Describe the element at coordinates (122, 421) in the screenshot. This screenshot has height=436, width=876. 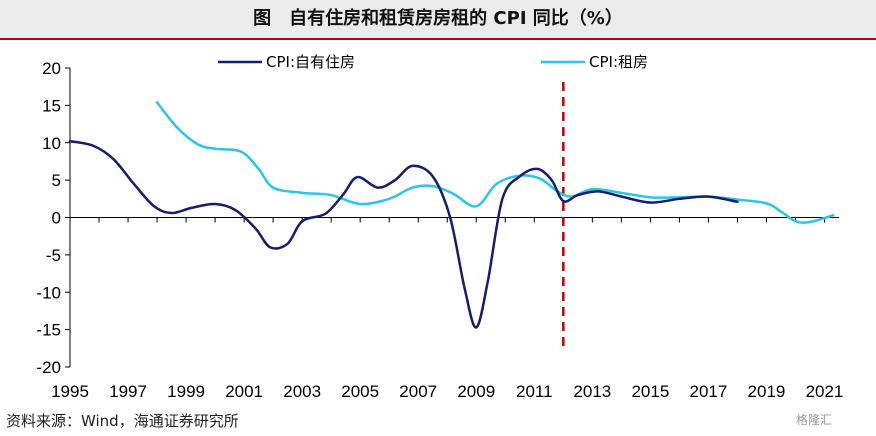
I see `source-note: 资料来源：Wind，海通证券研究所` at that location.